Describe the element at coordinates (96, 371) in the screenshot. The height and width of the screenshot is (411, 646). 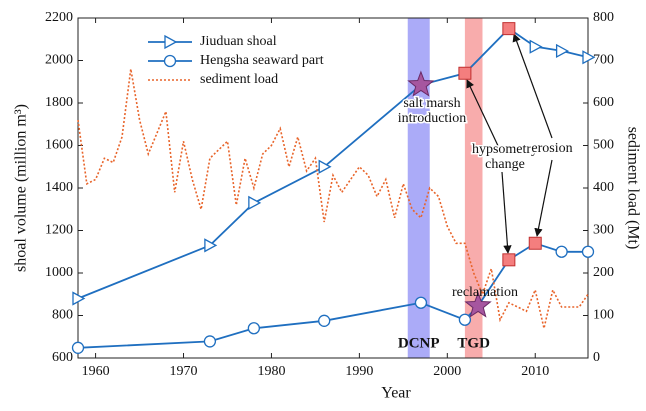
I see `x-tick-label: 1960` at that location.